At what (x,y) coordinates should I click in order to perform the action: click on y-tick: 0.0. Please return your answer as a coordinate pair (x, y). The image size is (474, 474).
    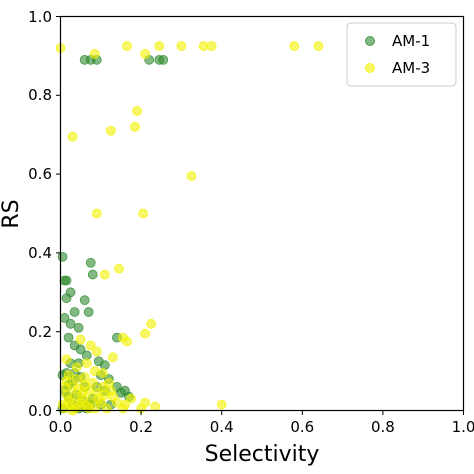
    Looking at the image, I should click on (44, 411).